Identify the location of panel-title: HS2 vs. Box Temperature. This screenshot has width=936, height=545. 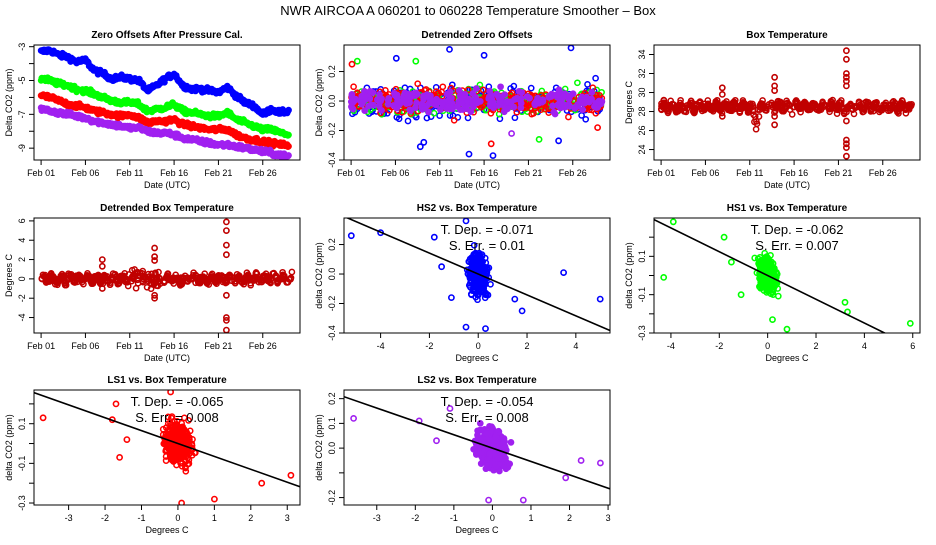
(477, 208).